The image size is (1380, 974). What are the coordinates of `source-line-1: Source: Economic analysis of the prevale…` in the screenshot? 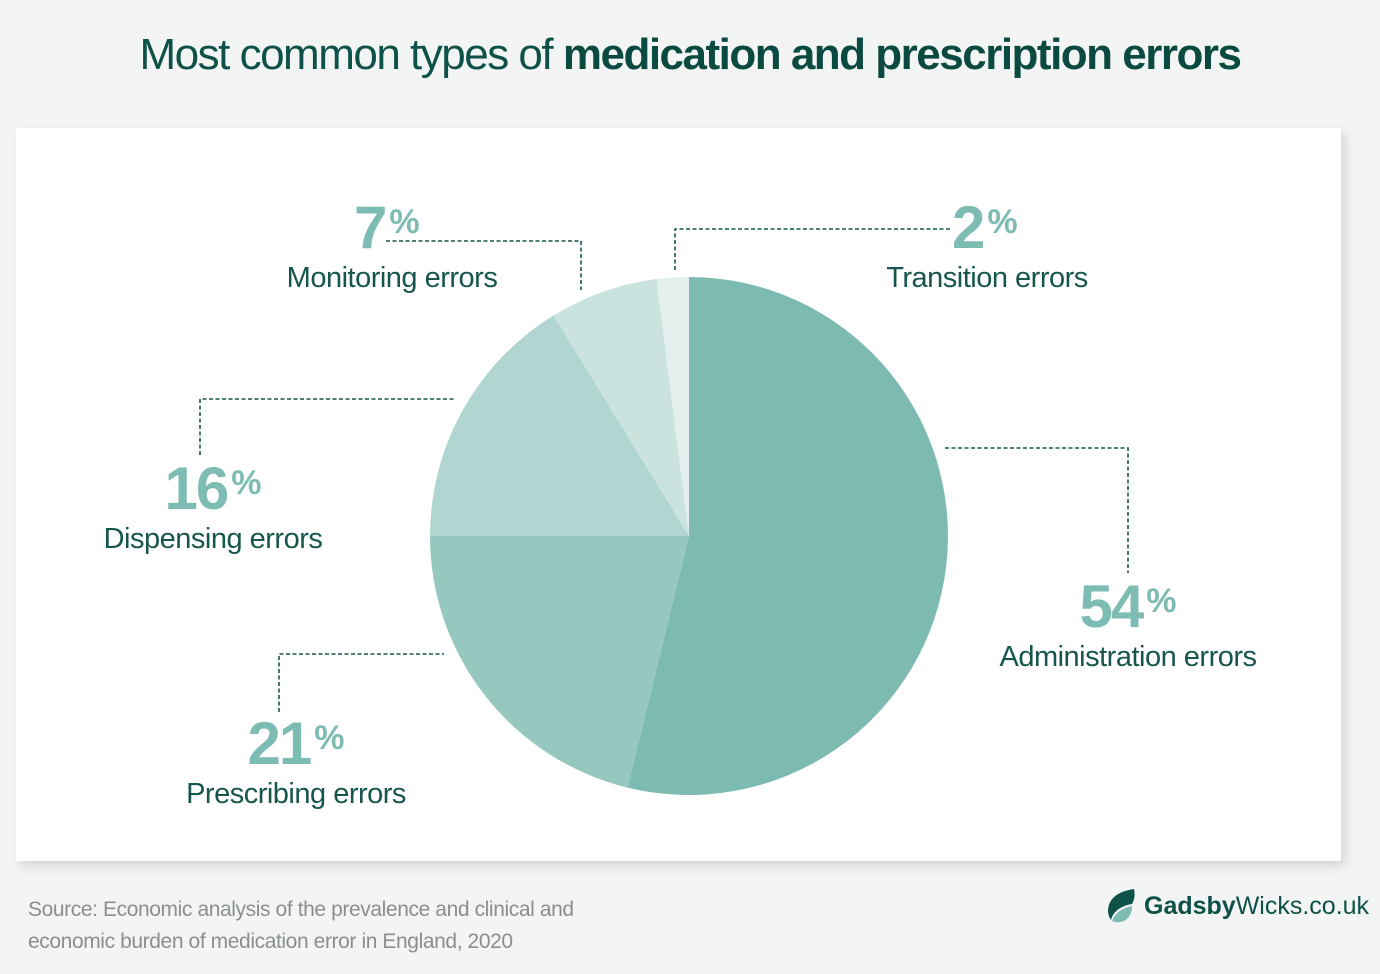 It's located at (301, 909).